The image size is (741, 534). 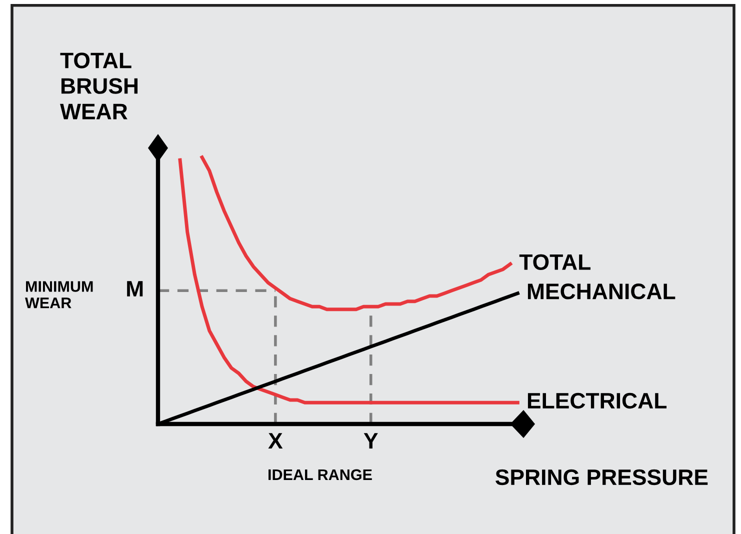 I want to click on text: MINIMUM WEAR, so click(x=59, y=294).